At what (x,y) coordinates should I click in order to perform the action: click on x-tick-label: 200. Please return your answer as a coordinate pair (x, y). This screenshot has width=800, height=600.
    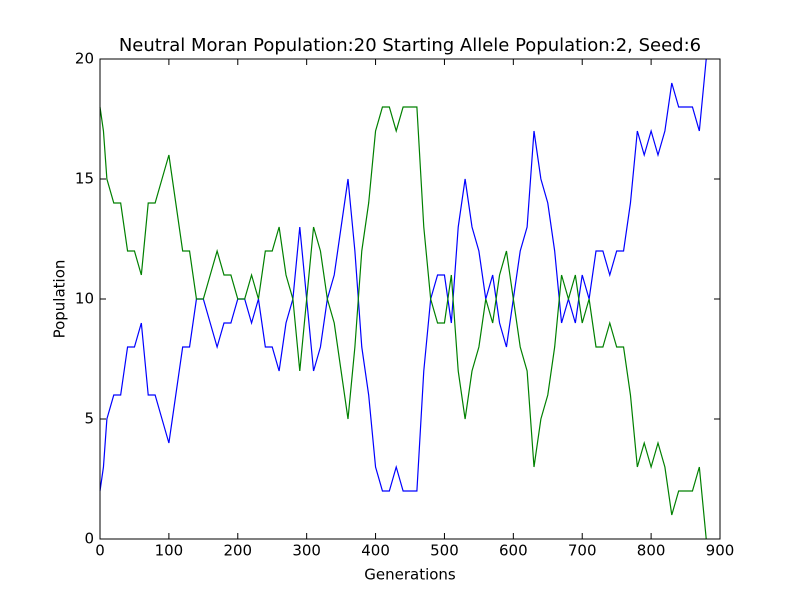
    Looking at the image, I should click on (237, 551).